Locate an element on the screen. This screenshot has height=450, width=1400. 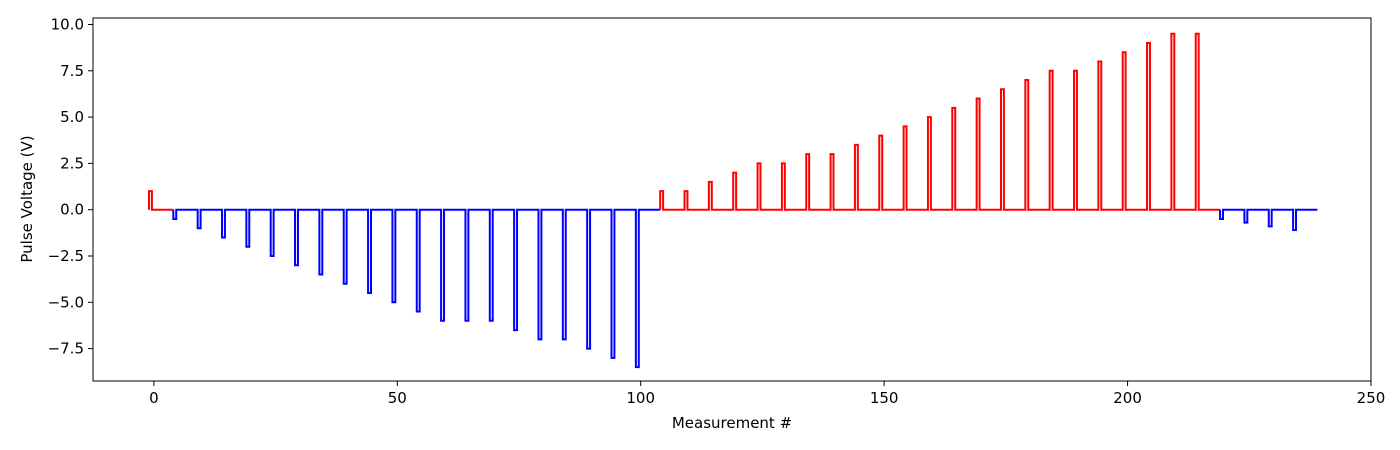
x-axis-label: Measurement # is located at coordinates (732, 423).